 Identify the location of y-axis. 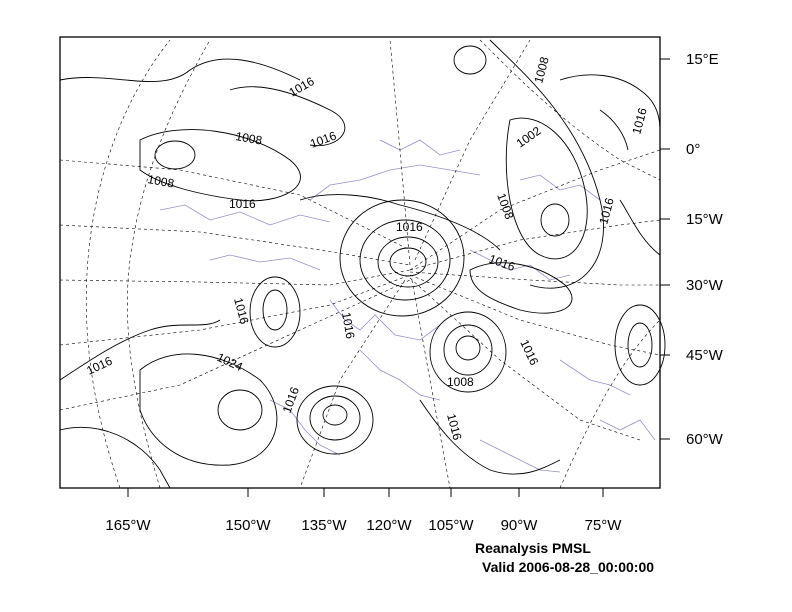
(665, 249).